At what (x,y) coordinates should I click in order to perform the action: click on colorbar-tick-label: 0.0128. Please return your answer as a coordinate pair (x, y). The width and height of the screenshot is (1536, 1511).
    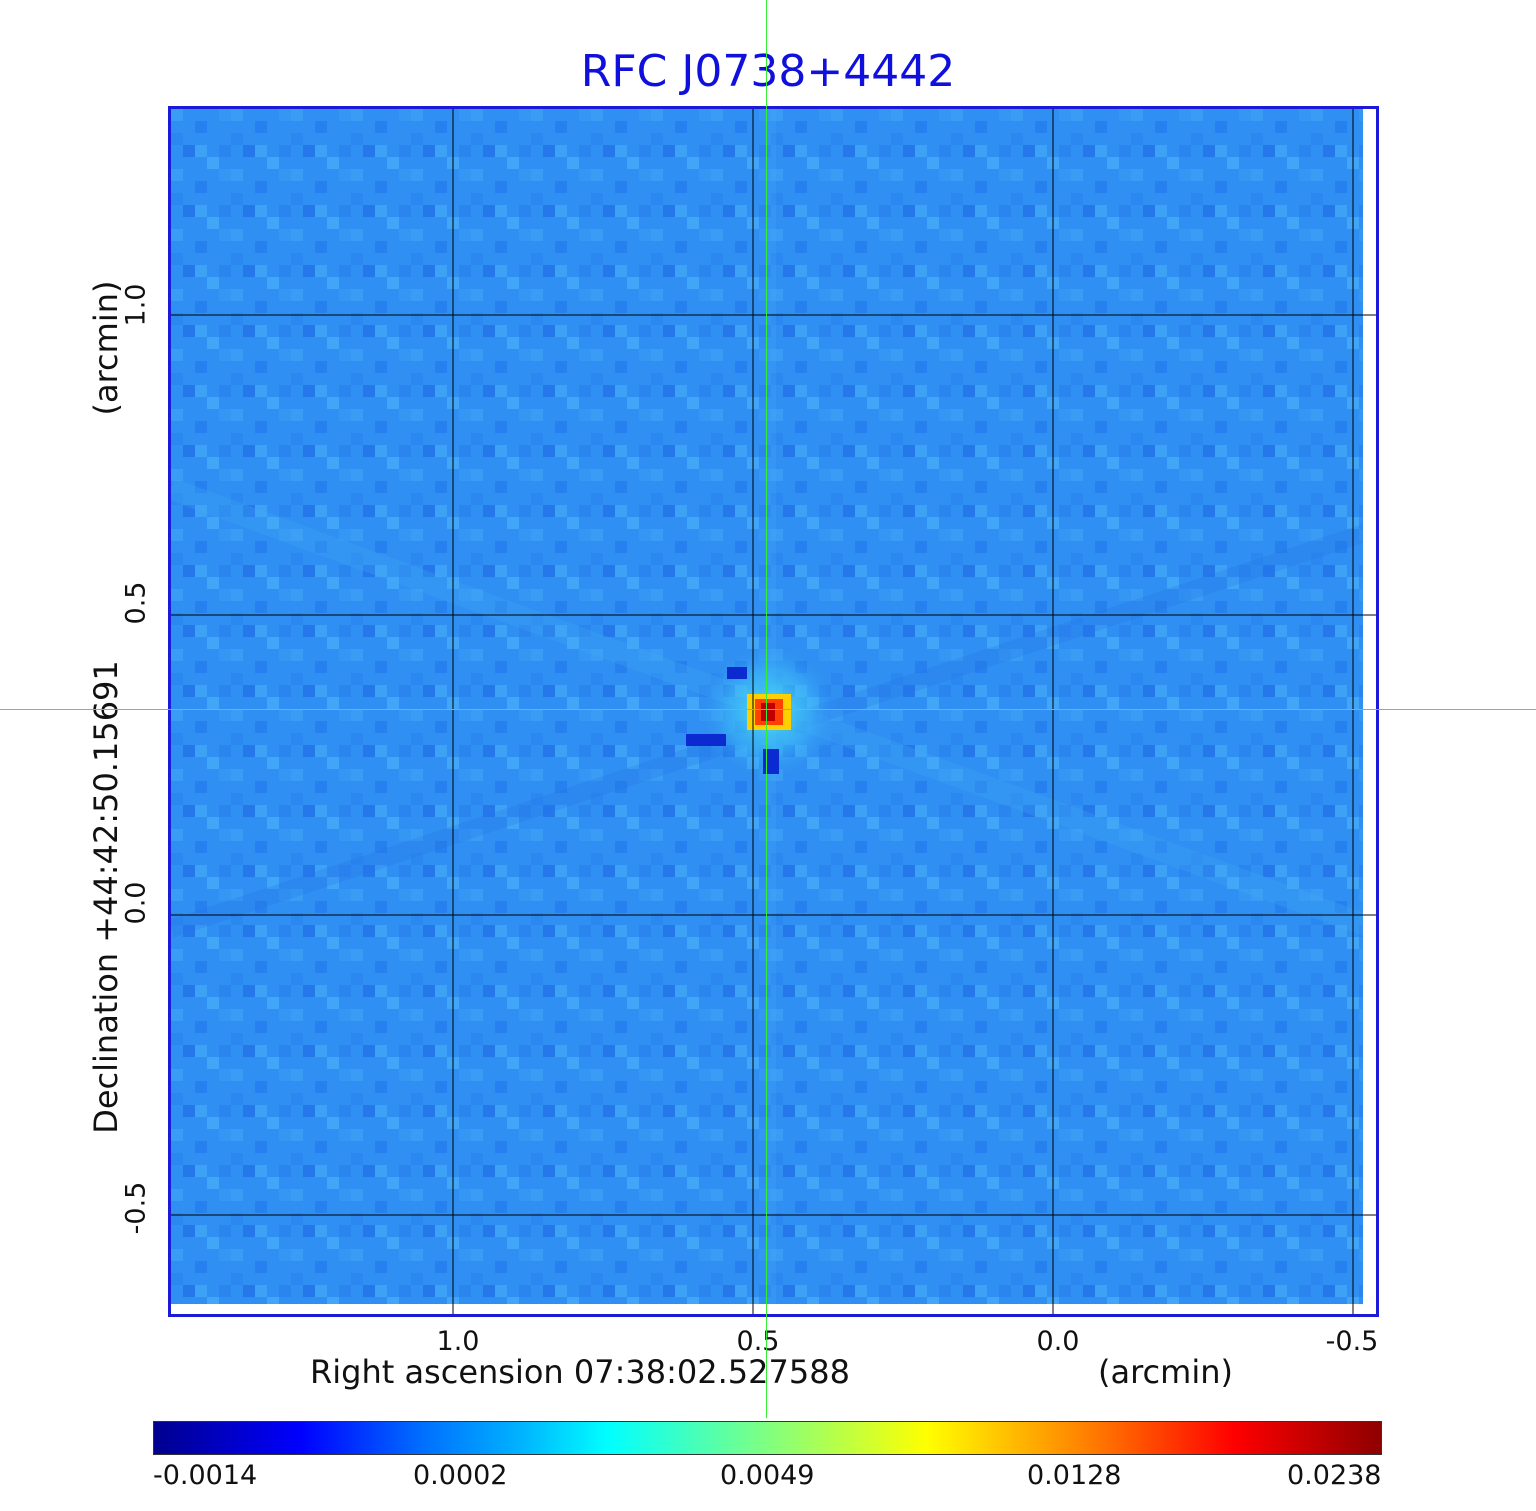
    Looking at the image, I should click on (1074, 1475).